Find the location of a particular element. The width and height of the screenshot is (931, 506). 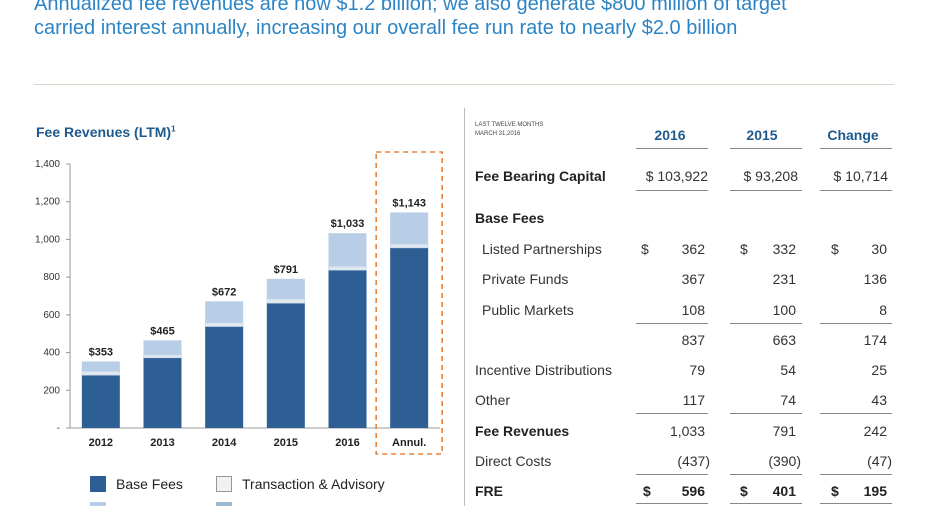

bar-total-label: $672 is located at coordinates (224, 292).